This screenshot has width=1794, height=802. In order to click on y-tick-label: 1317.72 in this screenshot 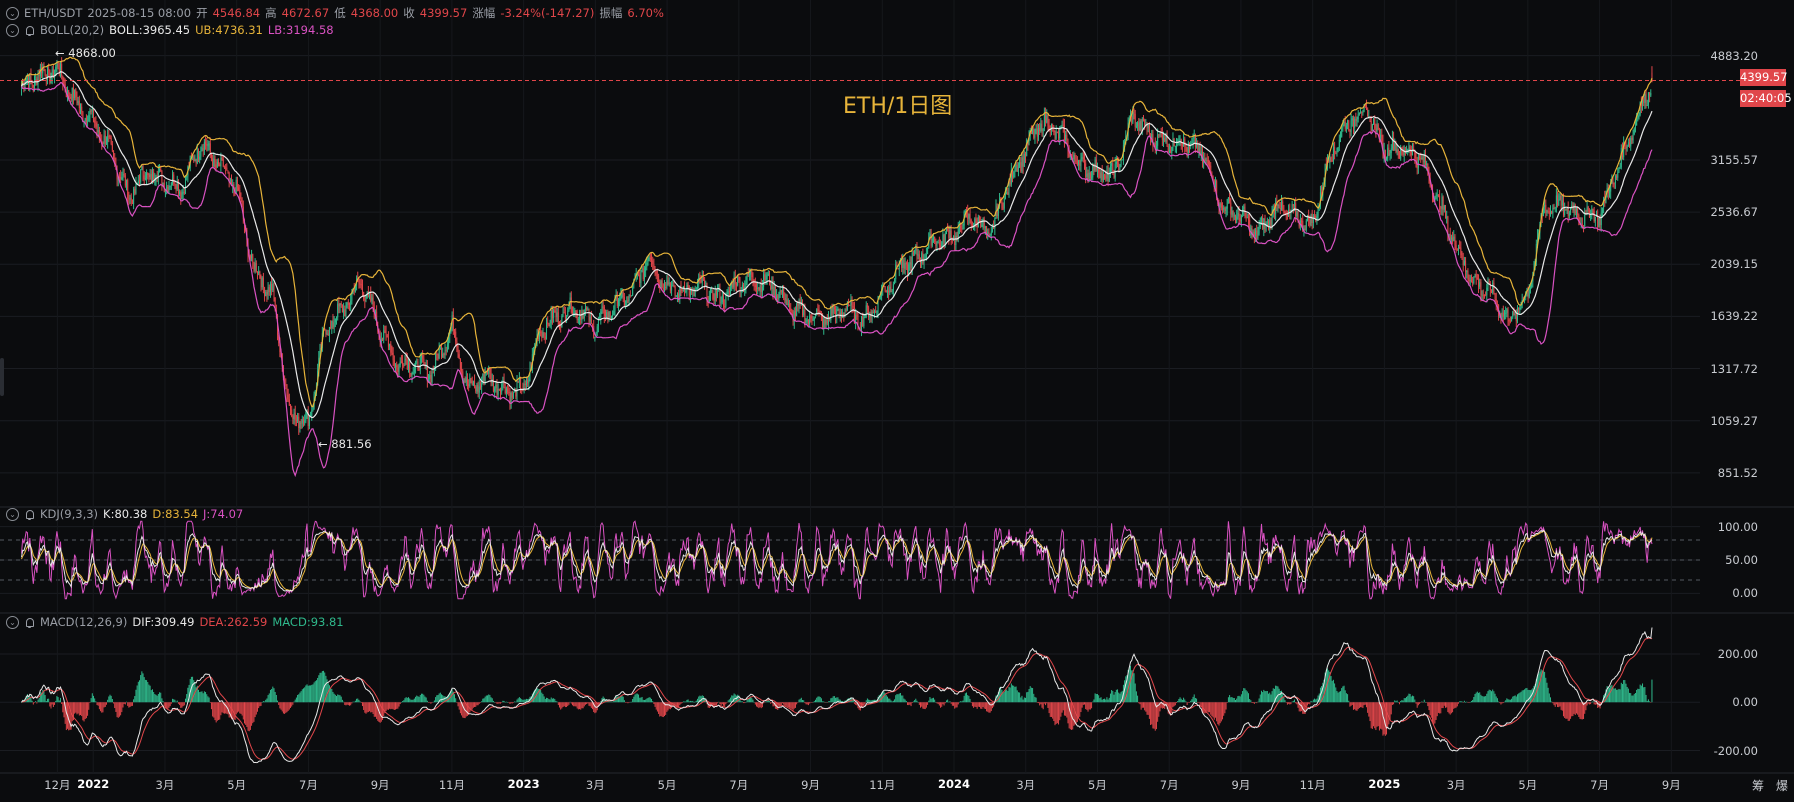, I will do `click(1734, 368)`.